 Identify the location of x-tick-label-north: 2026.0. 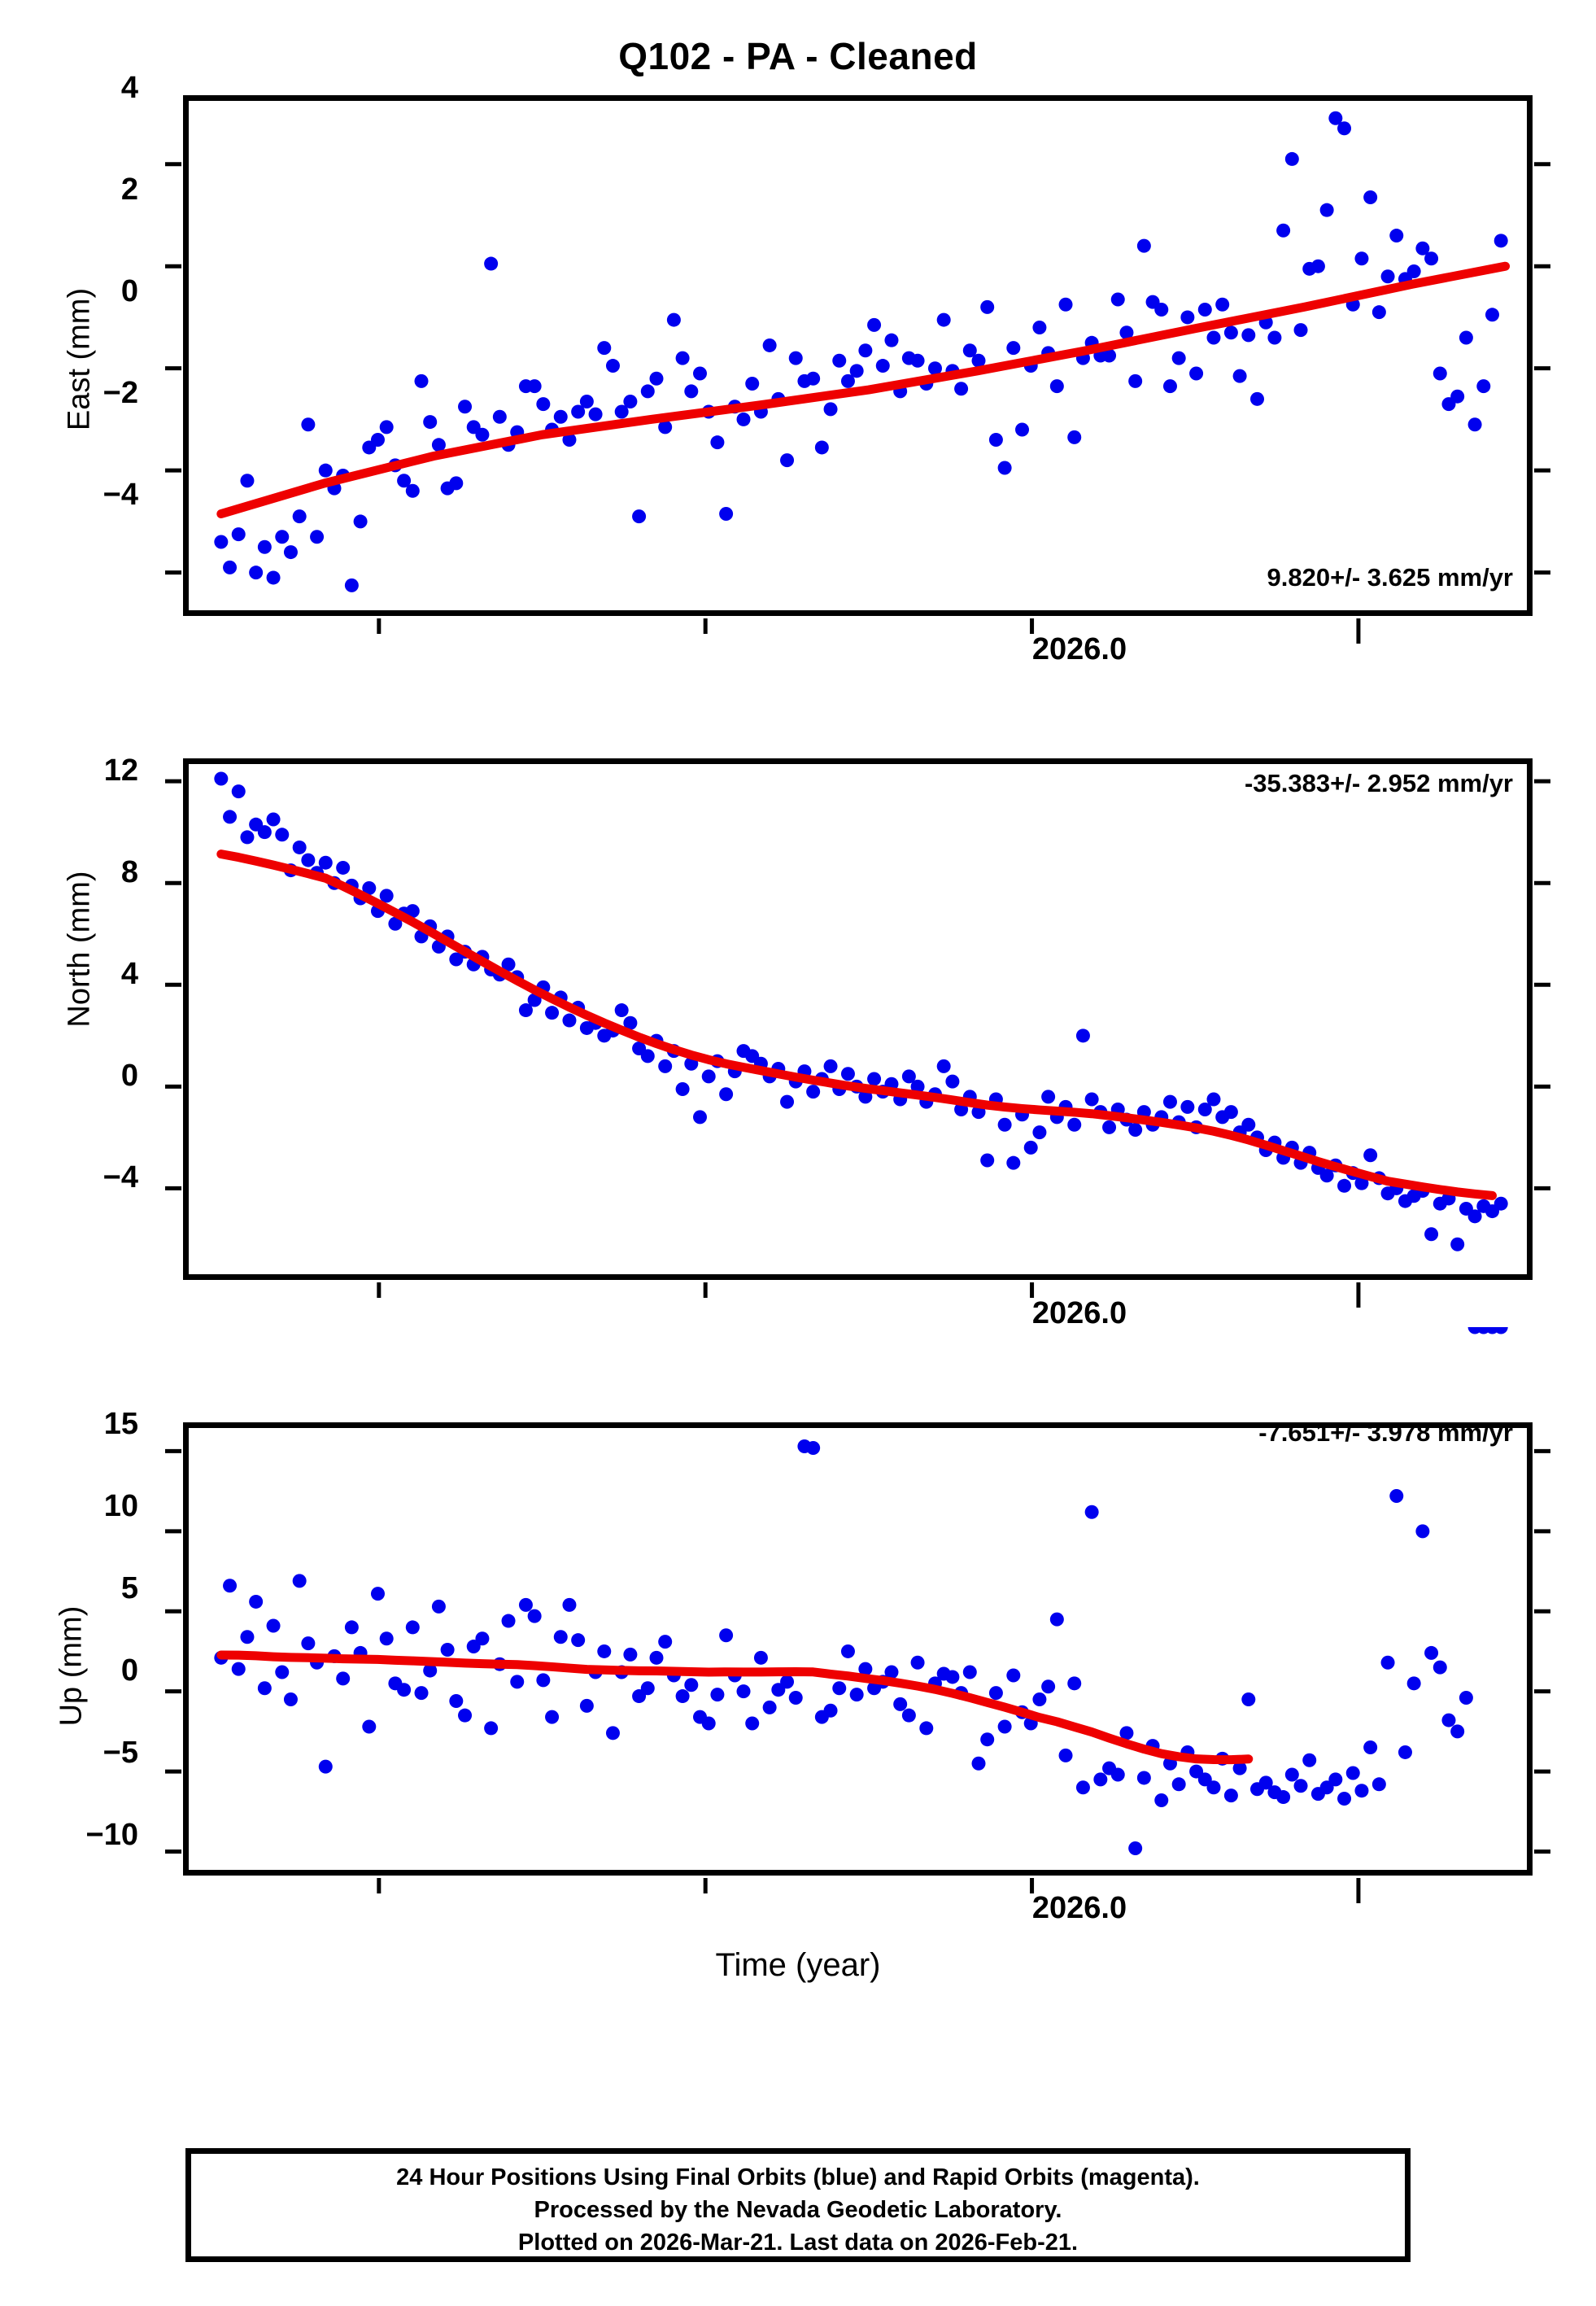
(1079, 1313).